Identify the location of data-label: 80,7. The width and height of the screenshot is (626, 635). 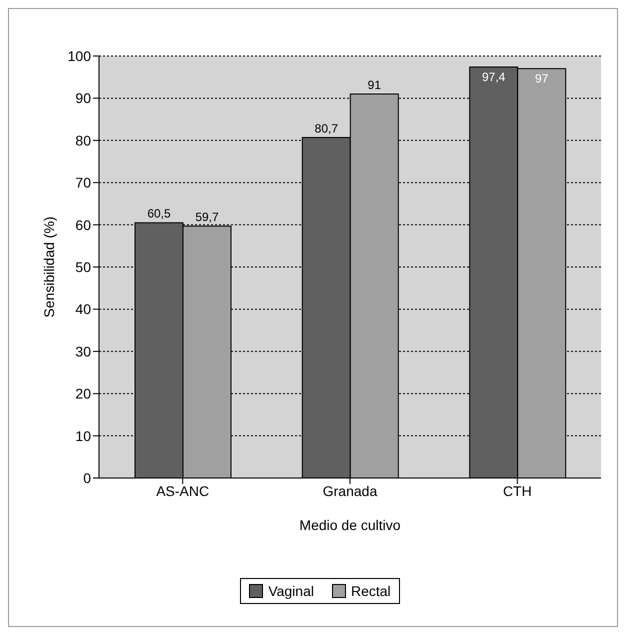
(326, 128).